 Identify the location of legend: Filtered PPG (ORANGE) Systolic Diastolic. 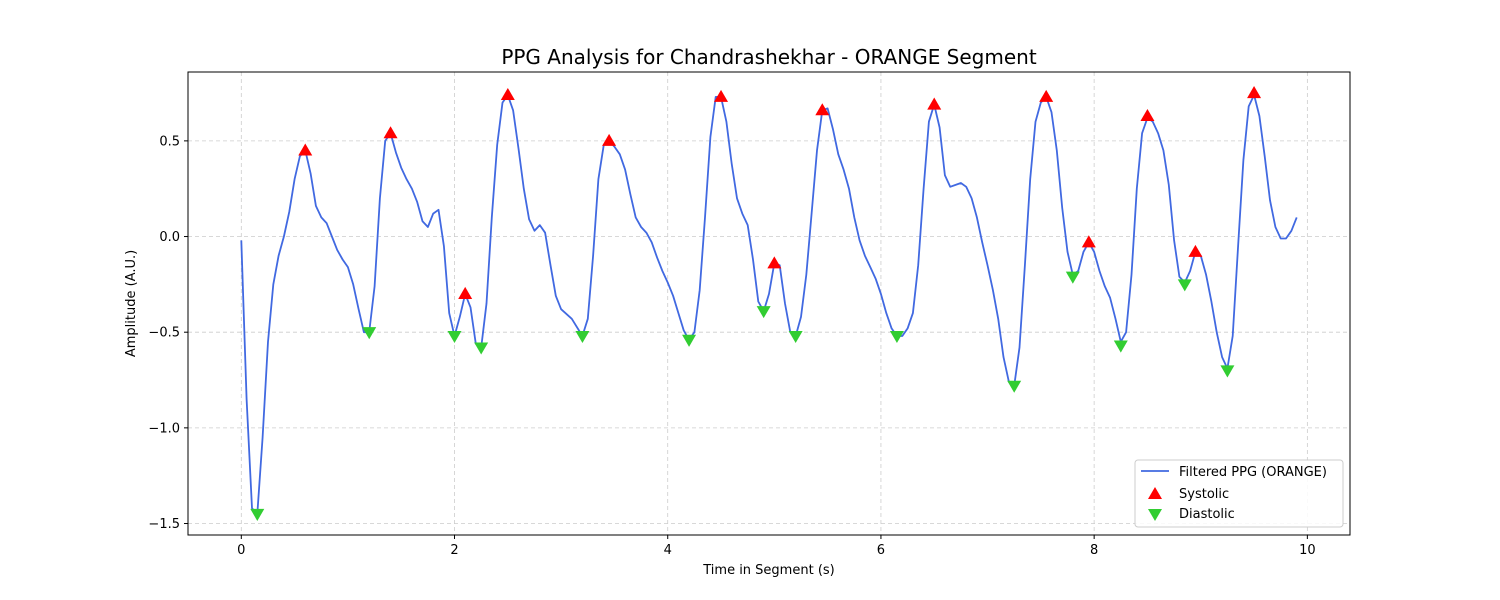
(1239, 493).